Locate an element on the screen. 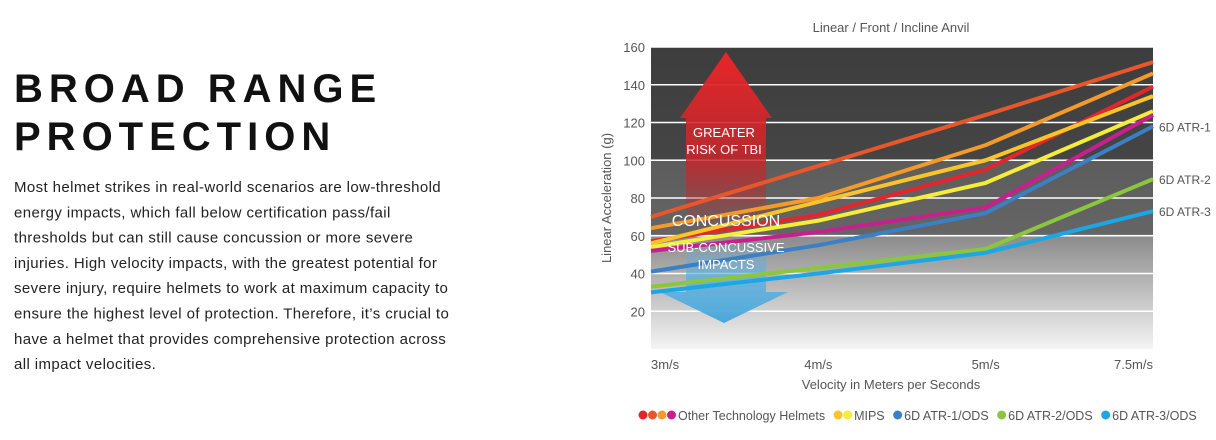 This screenshot has height=440, width=1216. legend-label: 6D ATR-1/ODS is located at coordinates (946, 416).